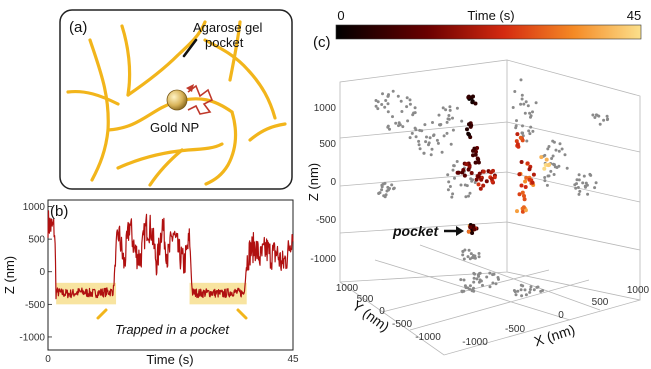  Describe the element at coordinates (190, 88) in the screenshot. I see `motion-arrowhead` at that location.